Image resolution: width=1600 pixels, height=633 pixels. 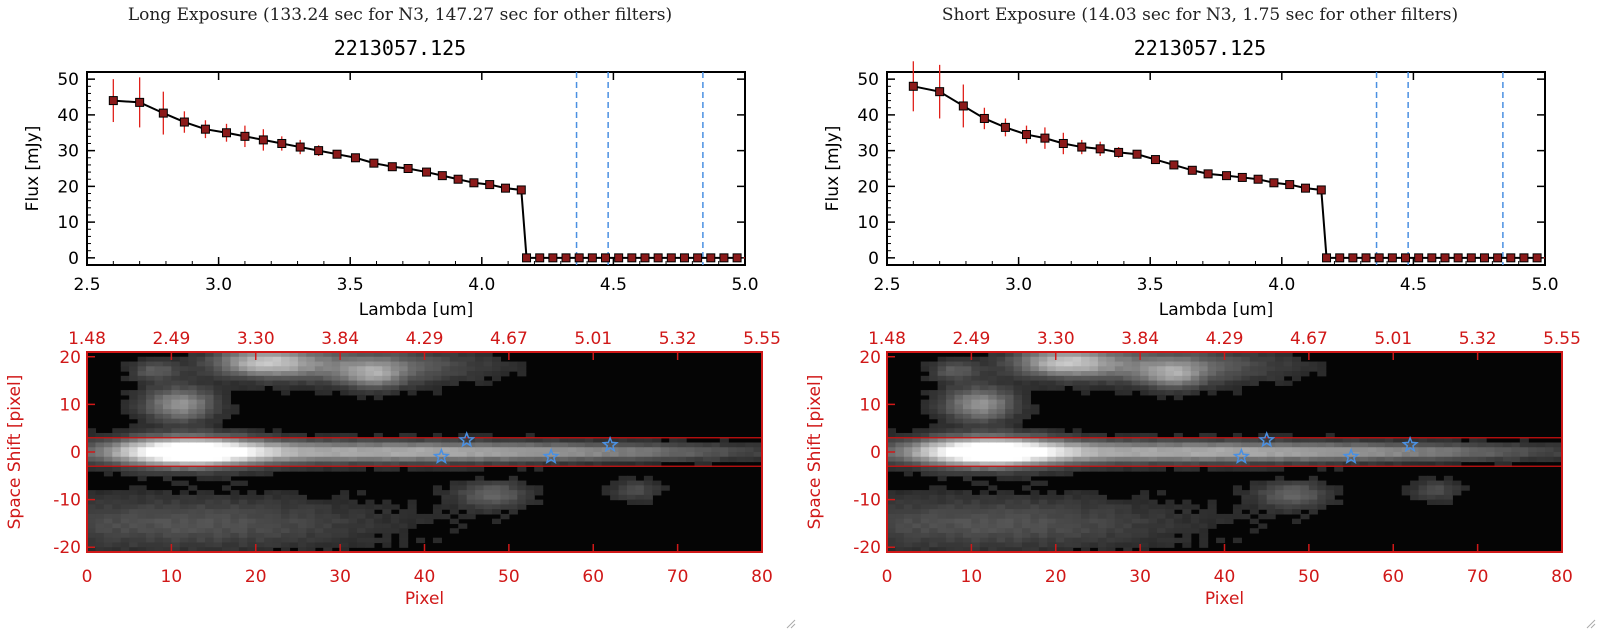 What do you see at coordinates (1562, 339) in the screenshot?
I see `top-tick-label: 5.55` at bounding box center [1562, 339].